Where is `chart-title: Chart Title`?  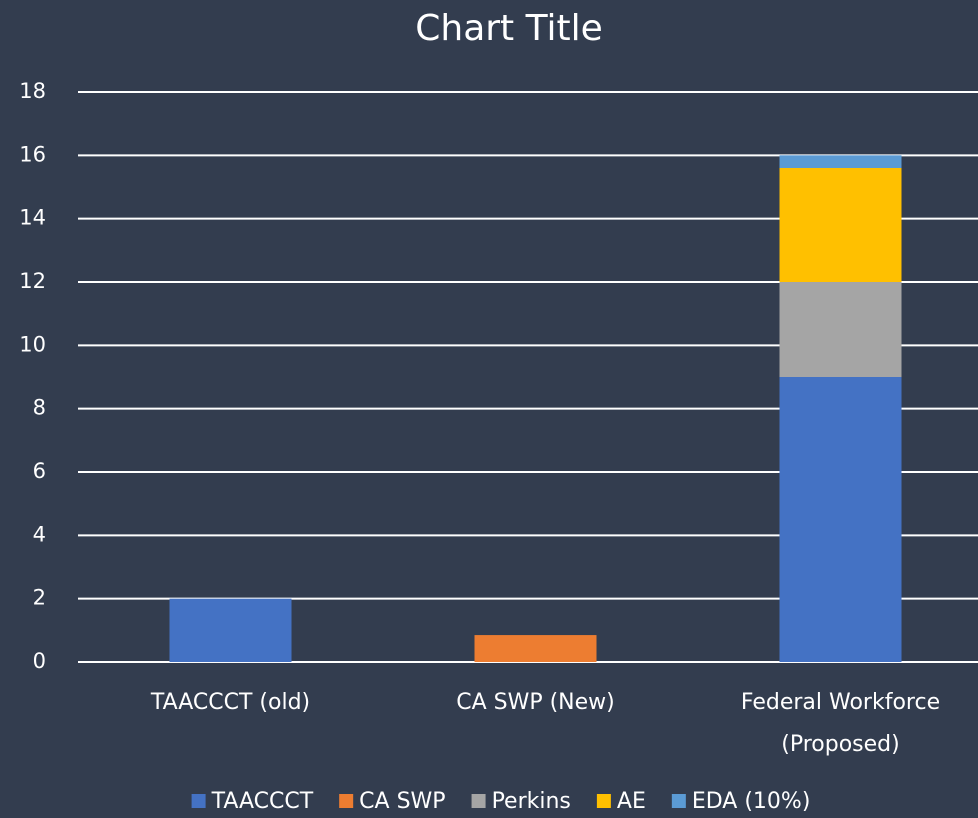 chart-title: Chart Title is located at coordinates (509, 28).